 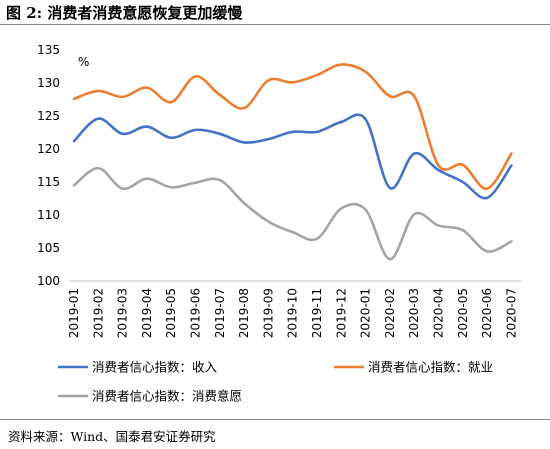 I want to click on y-tick-label: 100, so click(x=48, y=281).